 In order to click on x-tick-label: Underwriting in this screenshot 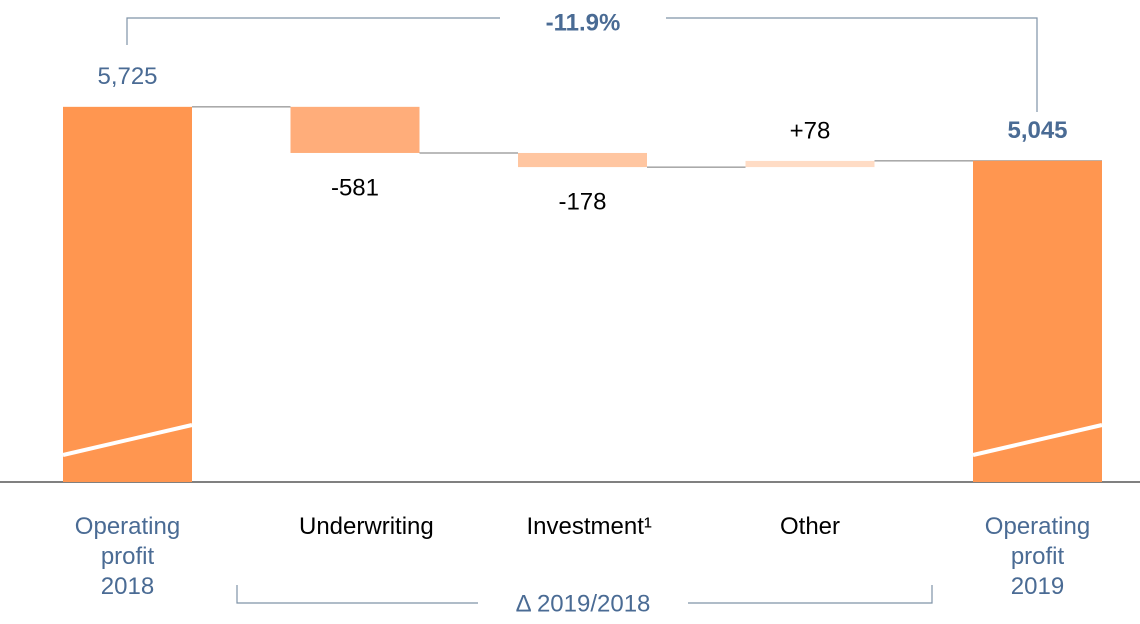, I will do `click(366, 526)`.